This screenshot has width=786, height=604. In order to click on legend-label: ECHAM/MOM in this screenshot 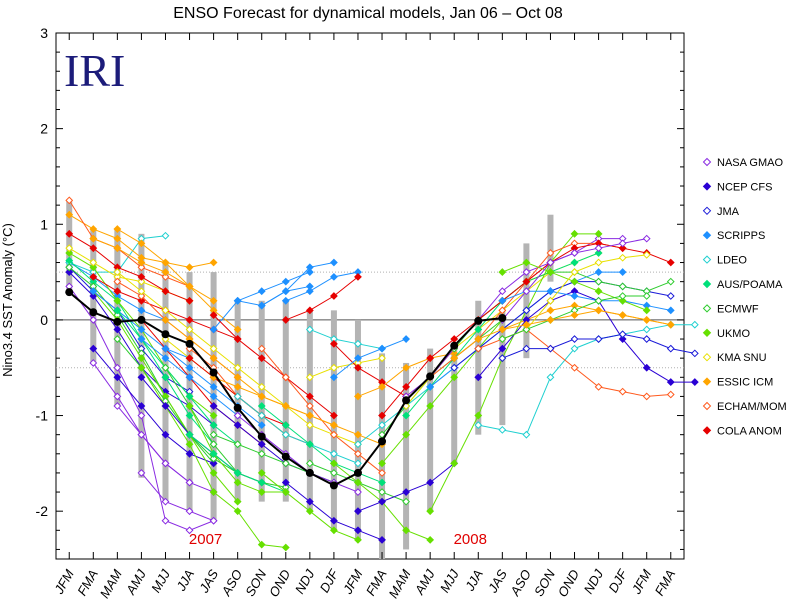, I will do `click(751, 407)`.